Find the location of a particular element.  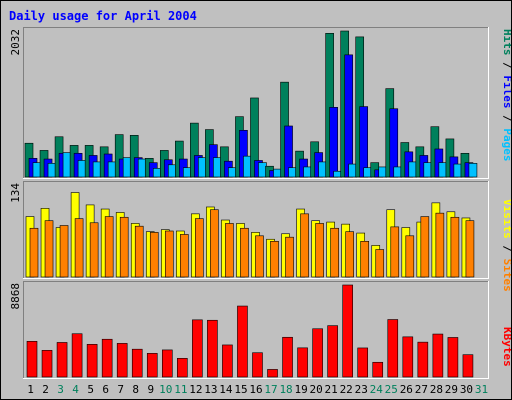

day-label: 30 is located at coordinates (466, 389).